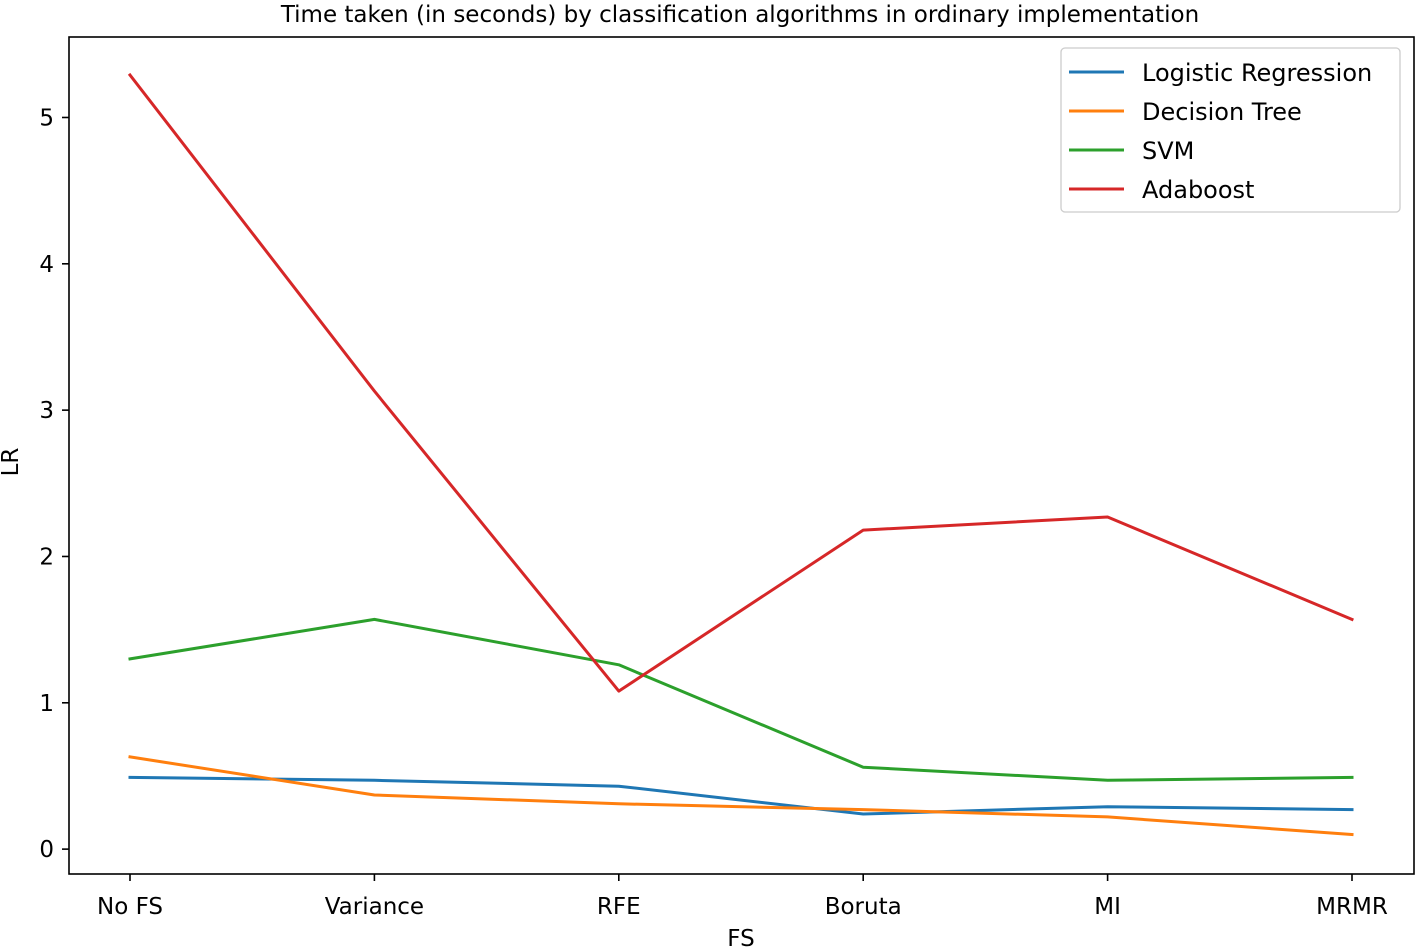 Image resolution: width=1417 pixels, height=950 pixels. What do you see at coordinates (1222, 112) in the screenshot?
I see `legend-label-decision-tree: Decision Tree` at bounding box center [1222, 112].